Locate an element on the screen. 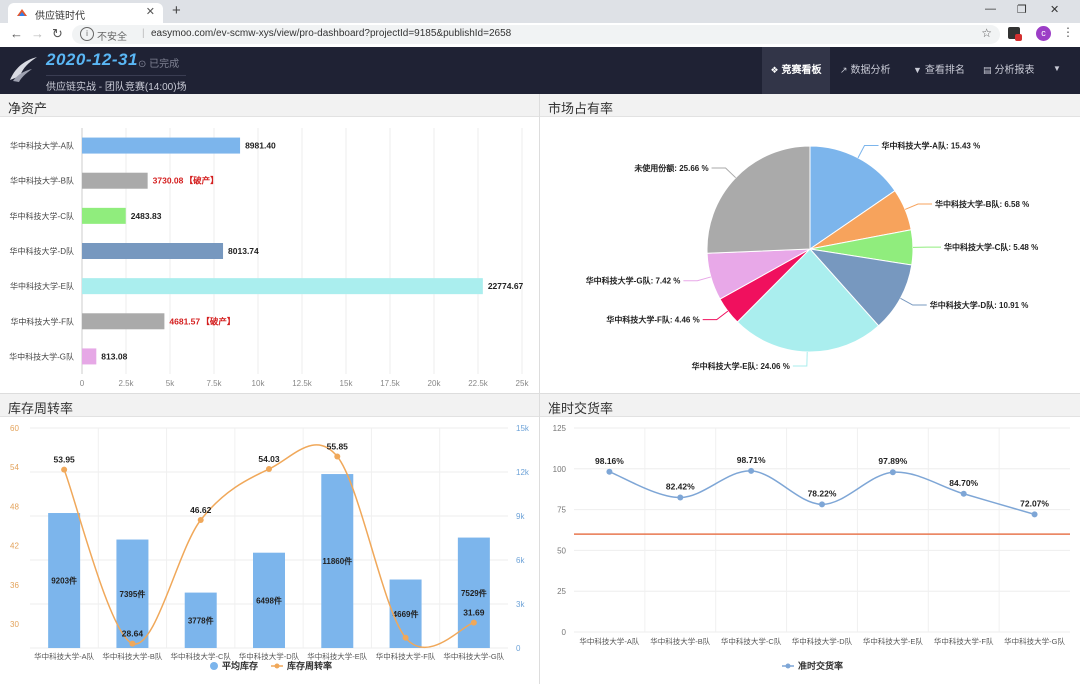 Image resolution: width=1080 pixels, height=684 pixels. line-label: 54.03 is located at coordinates (269, 459).